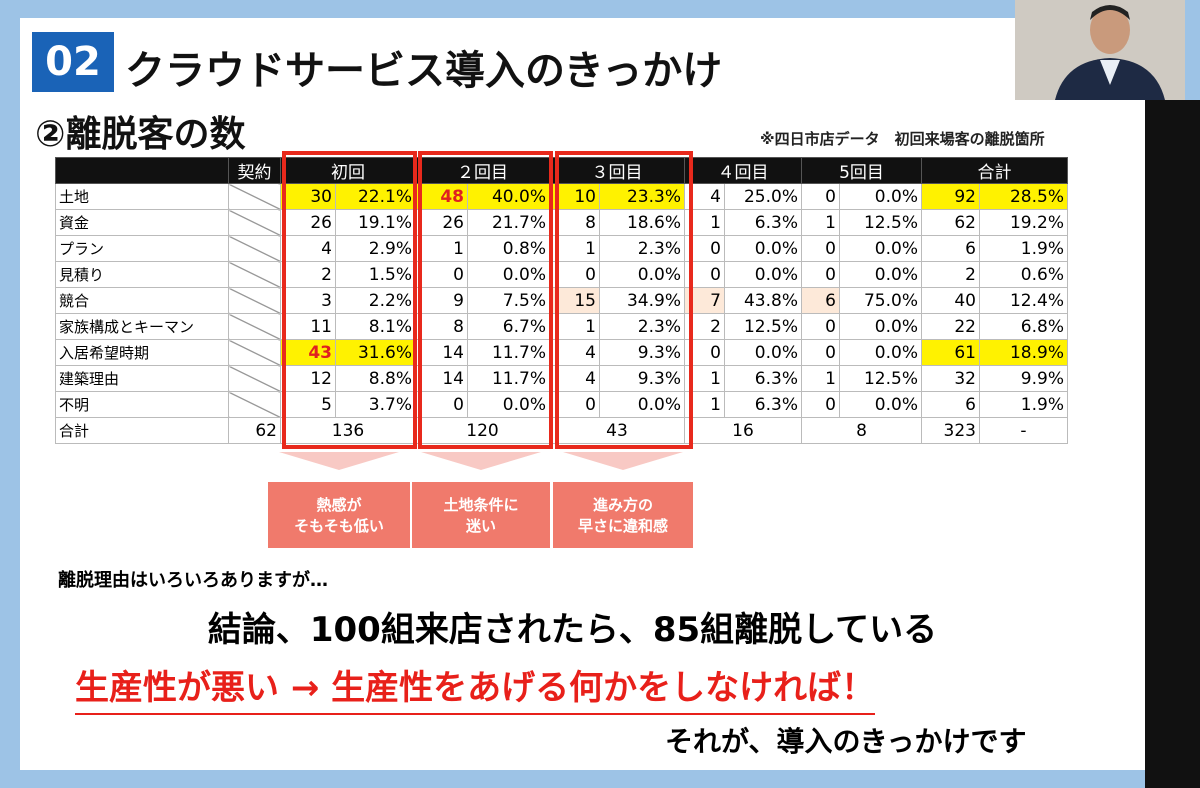 The width and height of the screenshot is (1200, 788). What do you see at coordinates (950, 352) in the screenshot?
I see `table-cell: 61` at bounding box center [950, 352].